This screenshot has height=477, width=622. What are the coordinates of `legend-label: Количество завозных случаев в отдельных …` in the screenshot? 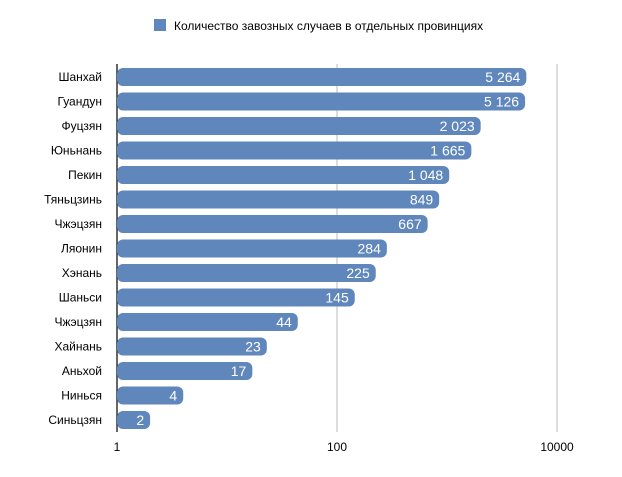 It's located at (328, 26).